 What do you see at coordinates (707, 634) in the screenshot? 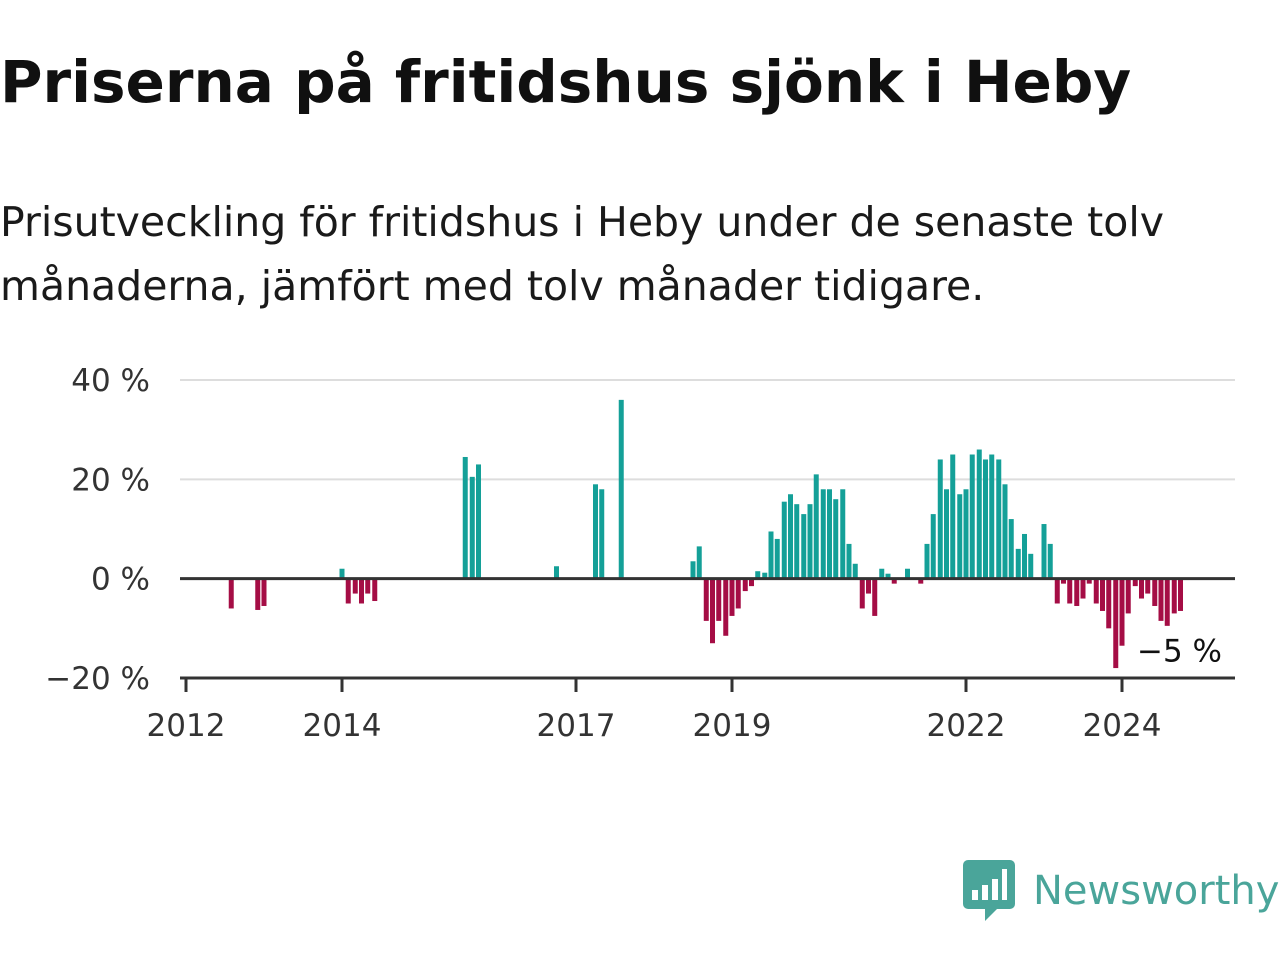
I see `axes` at bounding box center [707, 634].